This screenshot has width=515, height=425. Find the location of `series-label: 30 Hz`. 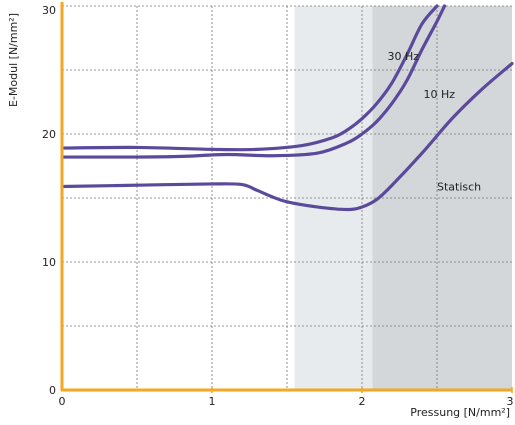

series-label: 30 Hz is located at coordinates (404, 56).